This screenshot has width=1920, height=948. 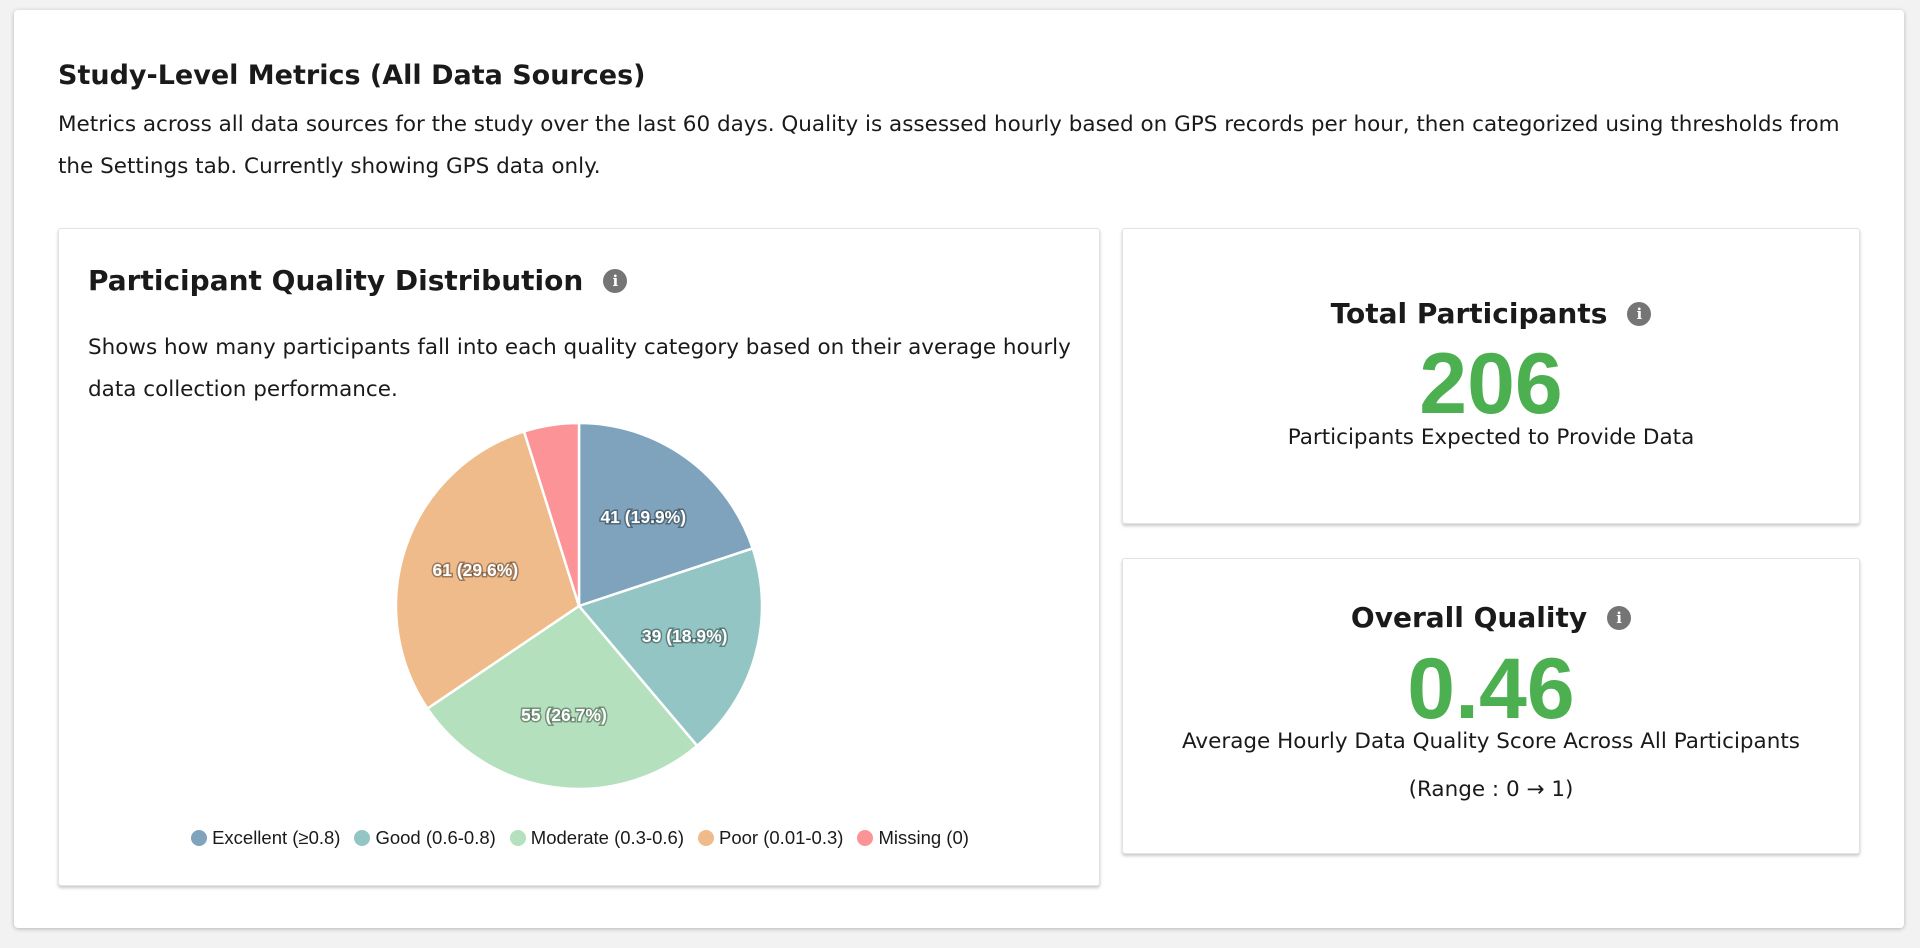 I want to click on pie-slice-label: 61 (29.6%), so click(x=476, y=570).